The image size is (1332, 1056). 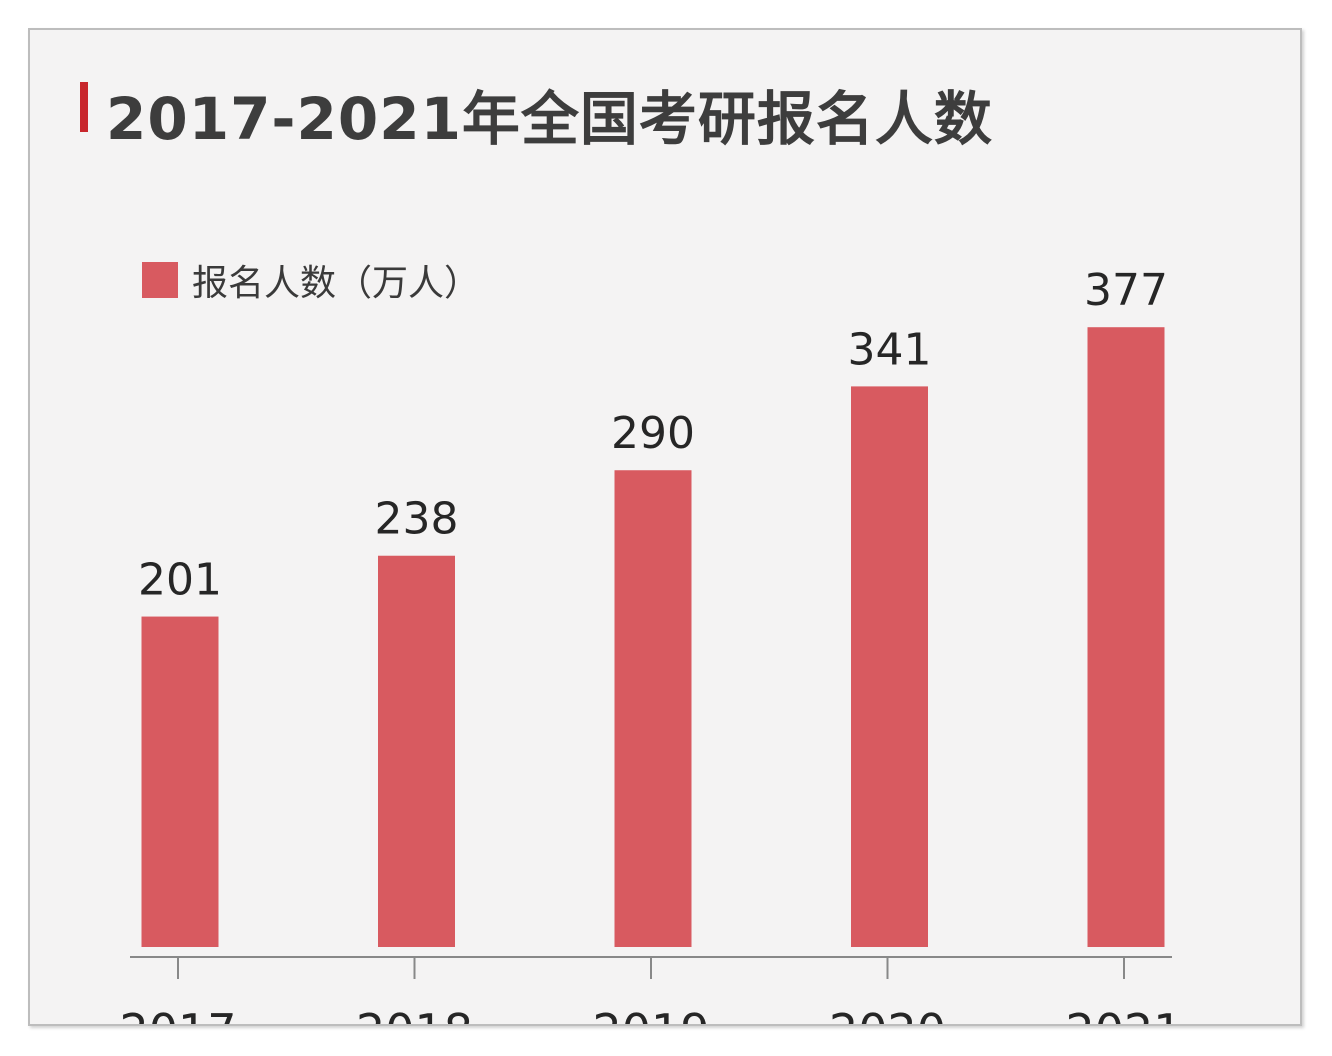 What do you see at coordinates (416, 751) in the screenshot?
I see `bar-2018` at bounding box center [416, 751].